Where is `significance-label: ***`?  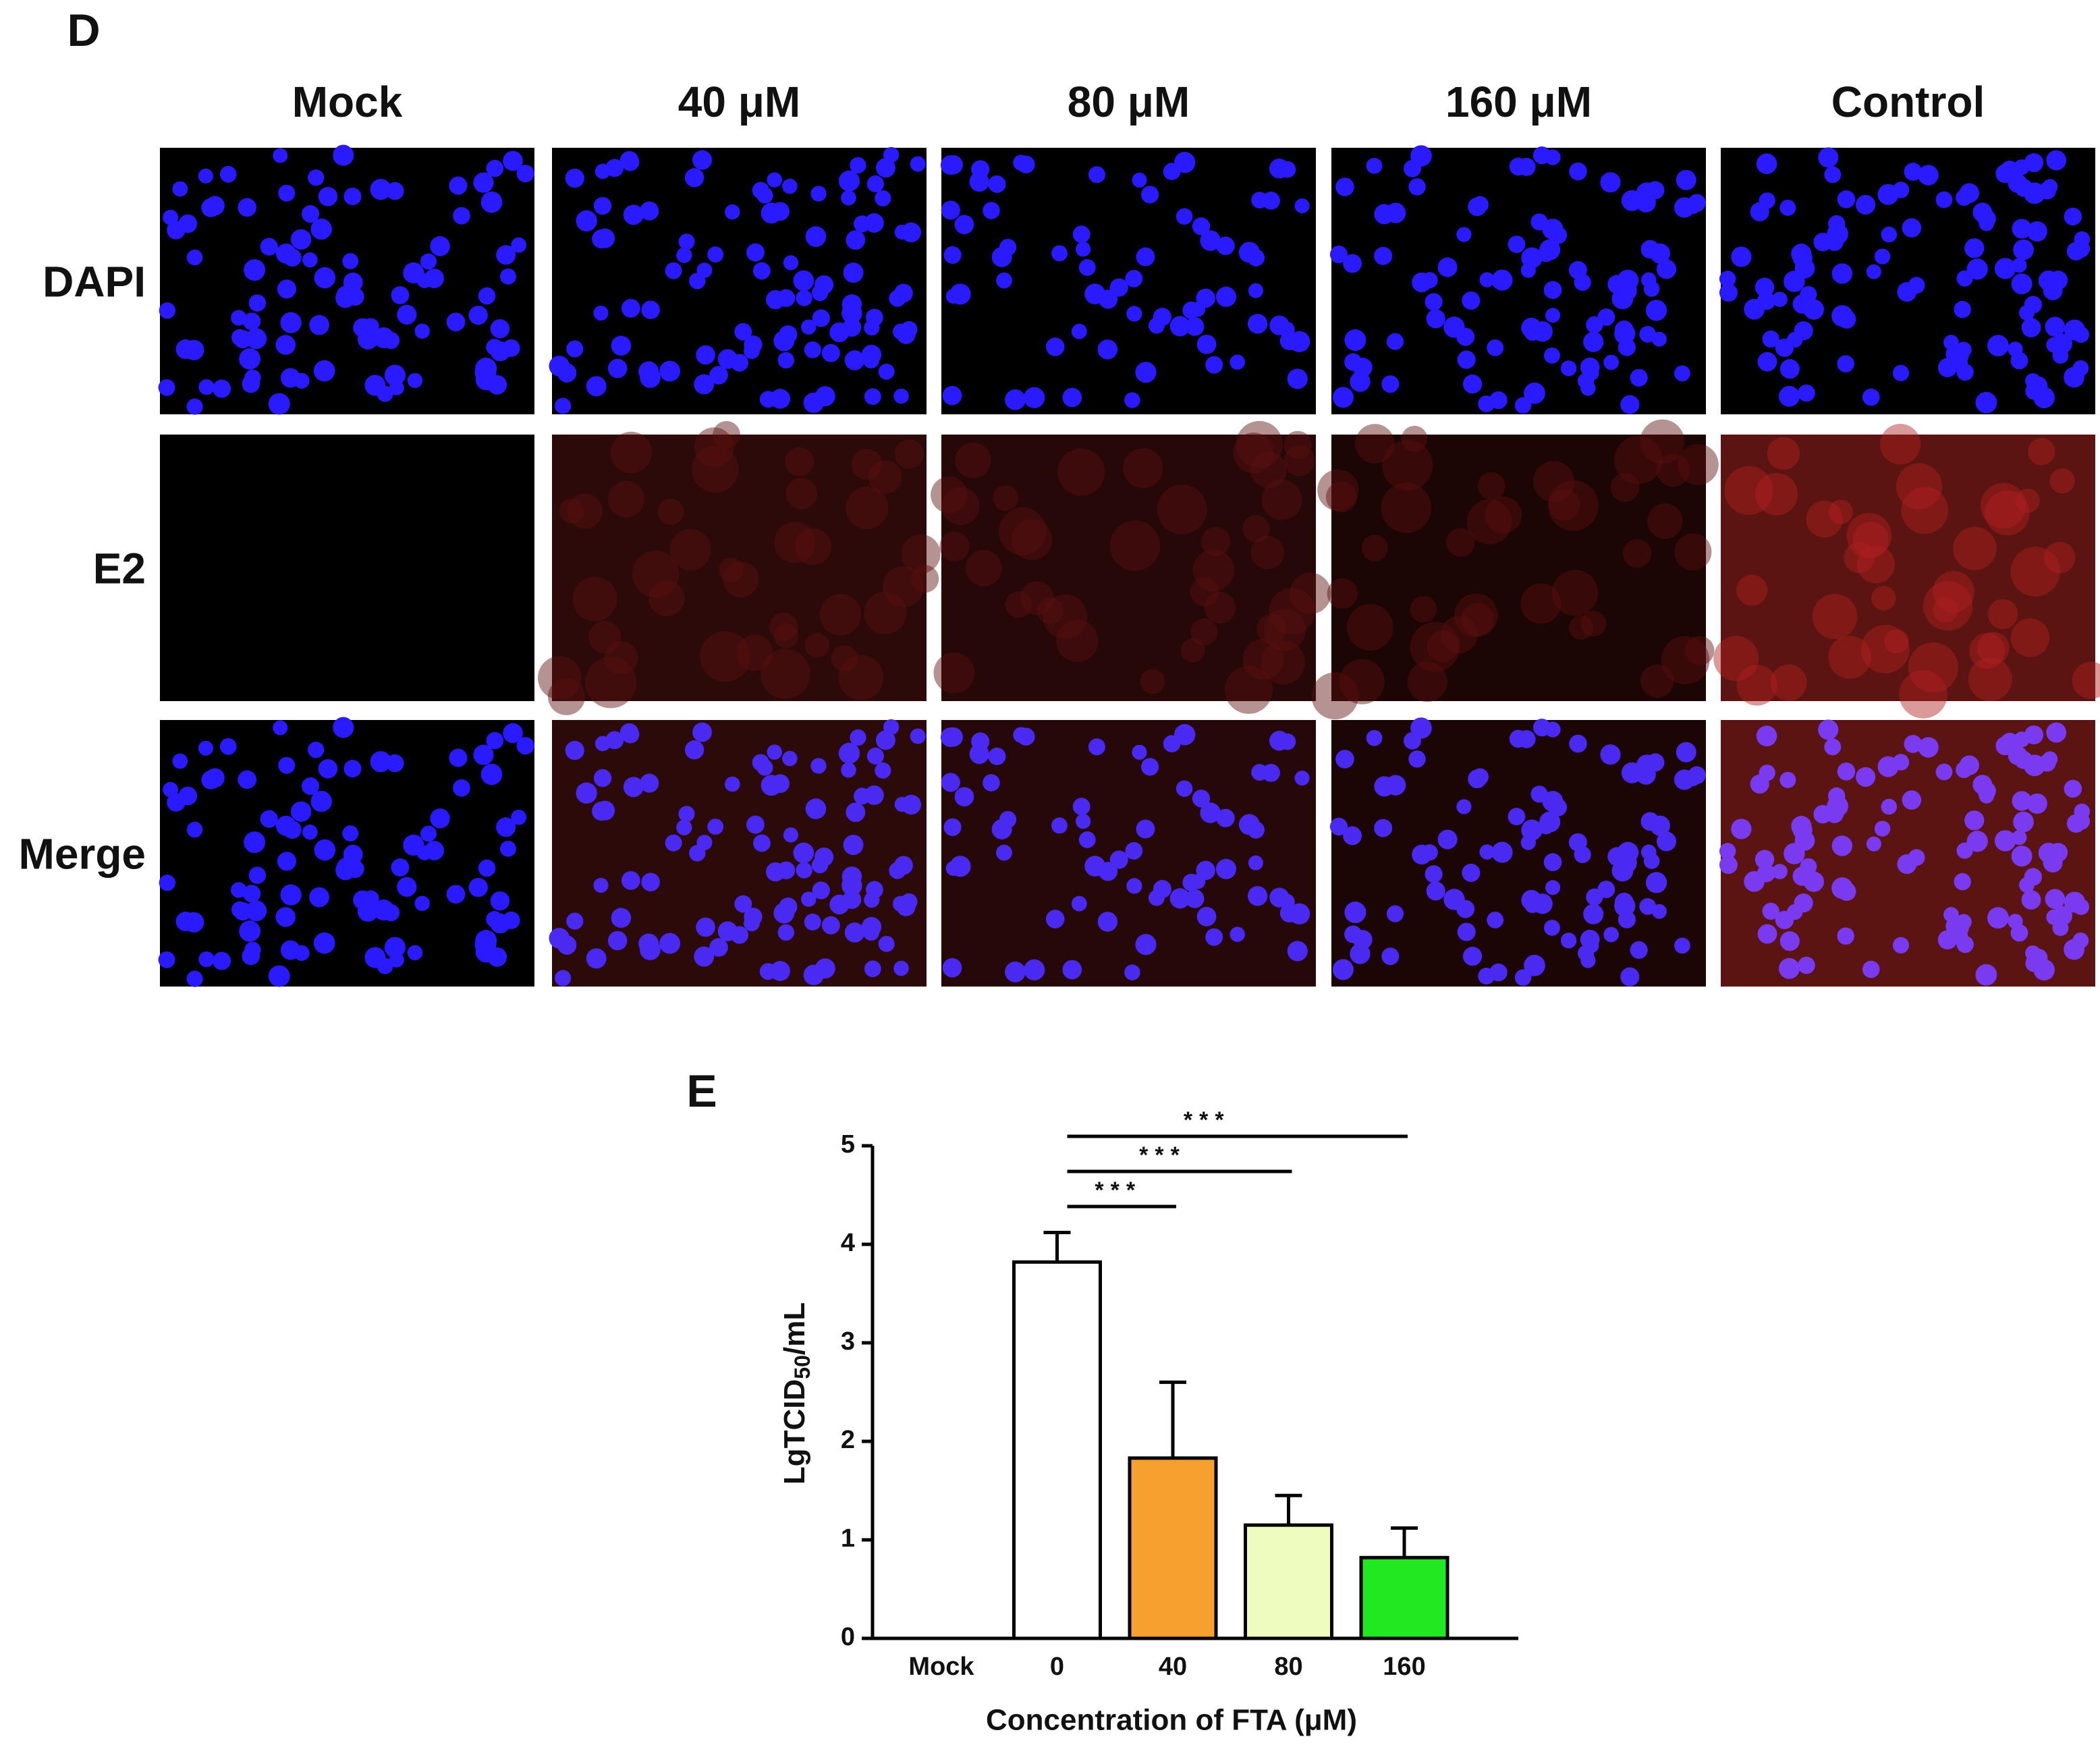
significance-label: *** is located at coordinates (1118, 1191).